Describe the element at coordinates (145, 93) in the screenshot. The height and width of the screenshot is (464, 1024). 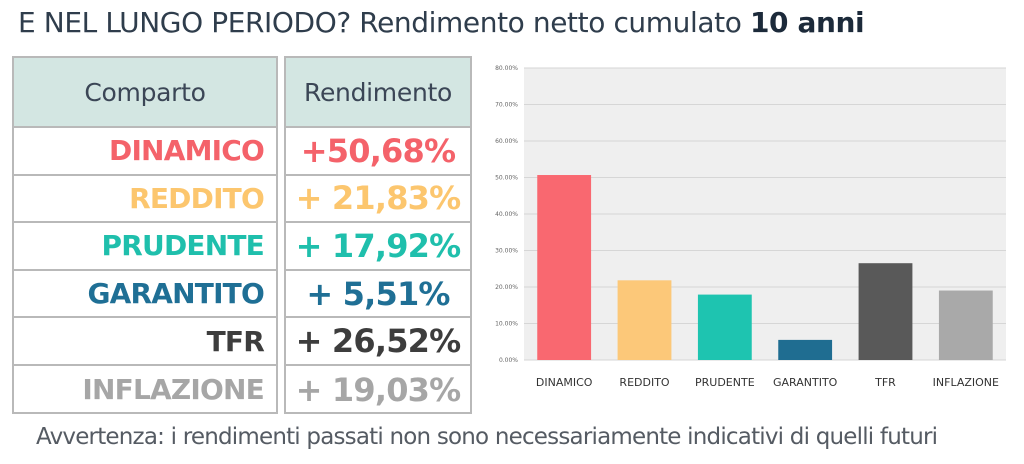
I see `comparto-header: Comparto` at that location.